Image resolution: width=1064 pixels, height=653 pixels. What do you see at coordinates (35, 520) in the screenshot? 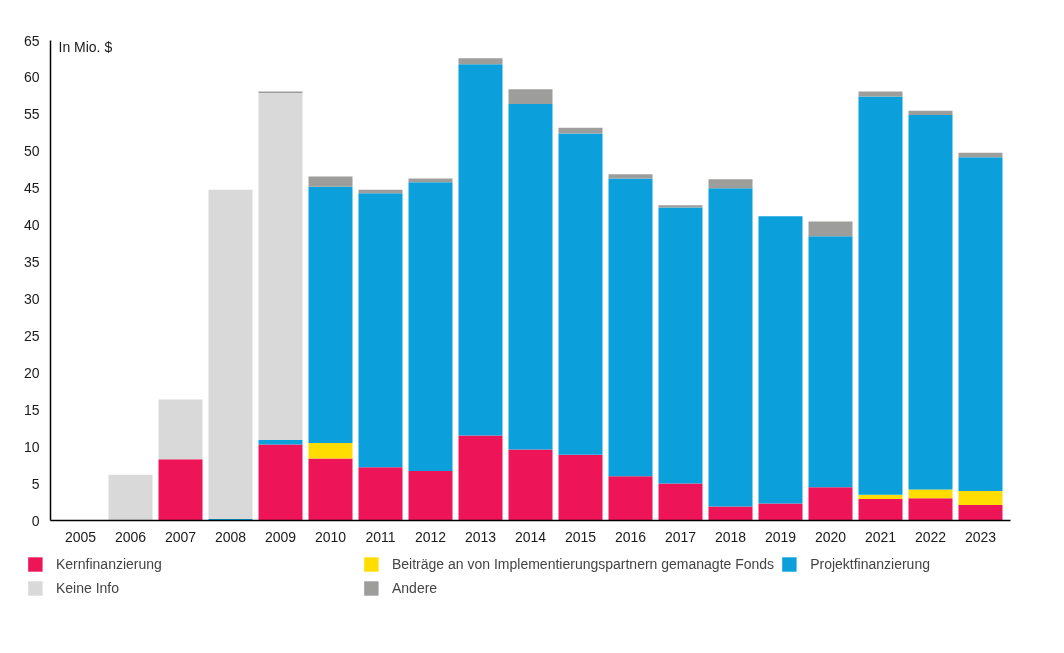
I see `y-tick-label: 0` at bounding box center [35, 520].